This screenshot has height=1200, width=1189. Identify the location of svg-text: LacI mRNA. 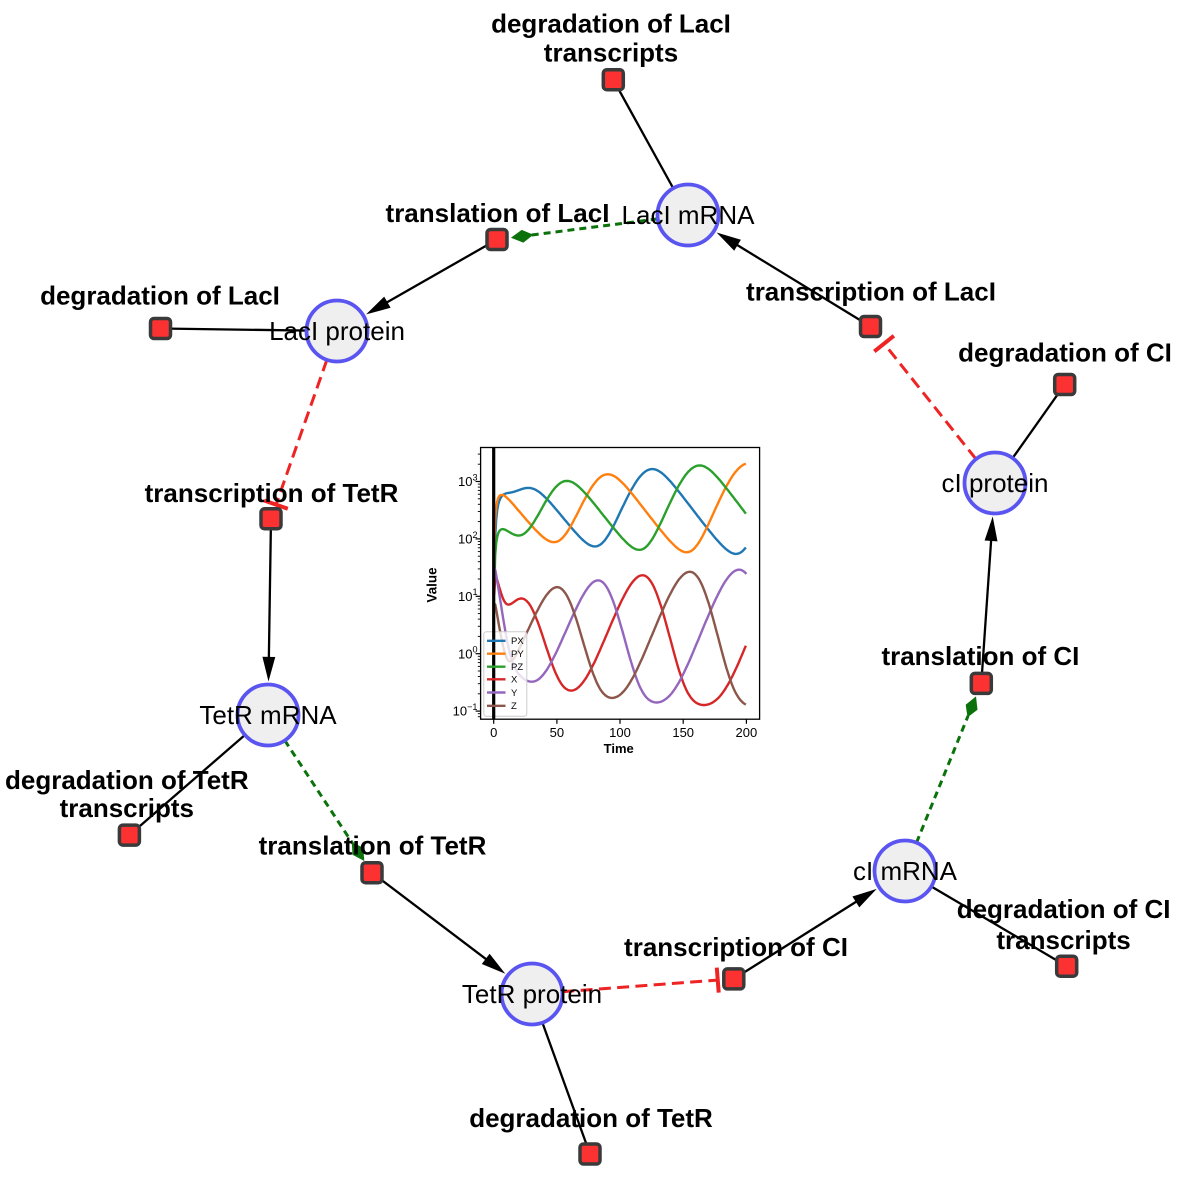
(689, 215).